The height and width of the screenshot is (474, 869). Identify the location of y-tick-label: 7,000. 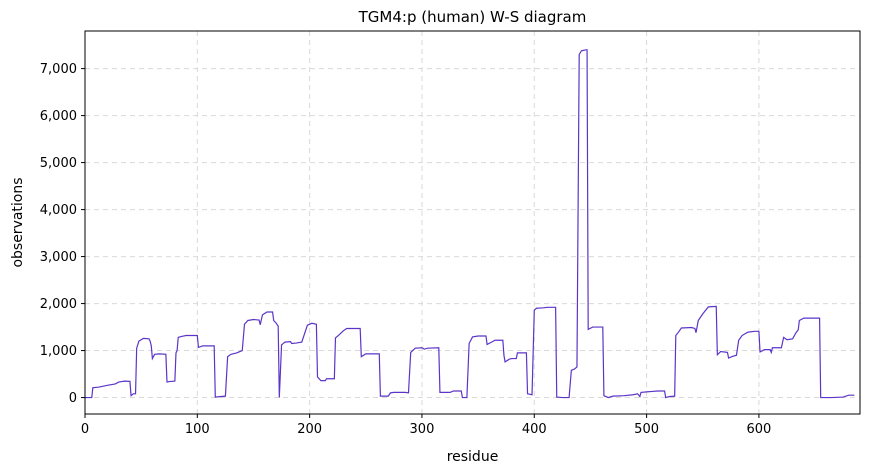
(58, 69).